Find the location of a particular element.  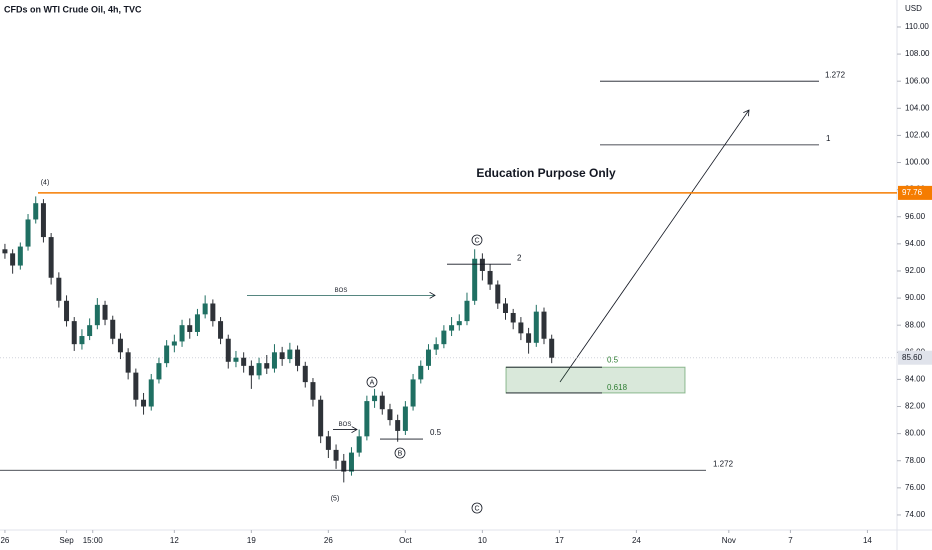

y-tick-label: 80.00 is located at coordinates (915, 433).